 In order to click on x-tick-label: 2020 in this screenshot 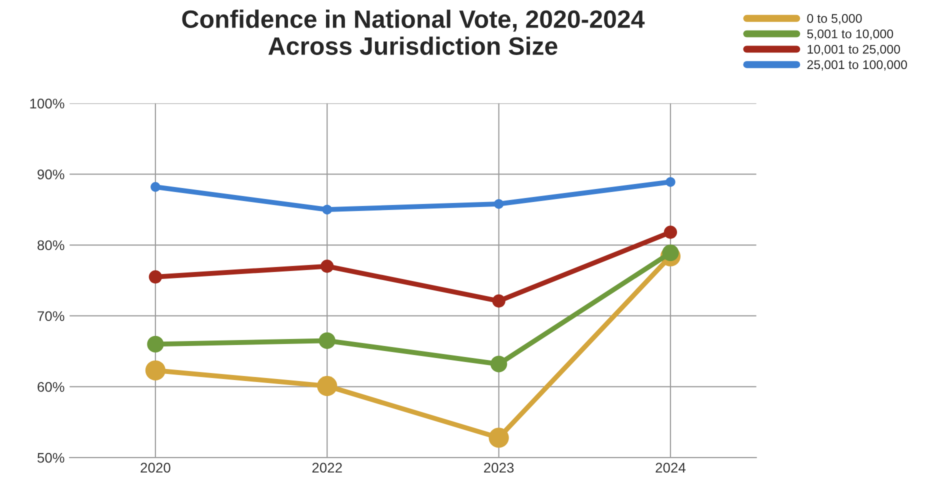, I will do `click(155, 467)`.